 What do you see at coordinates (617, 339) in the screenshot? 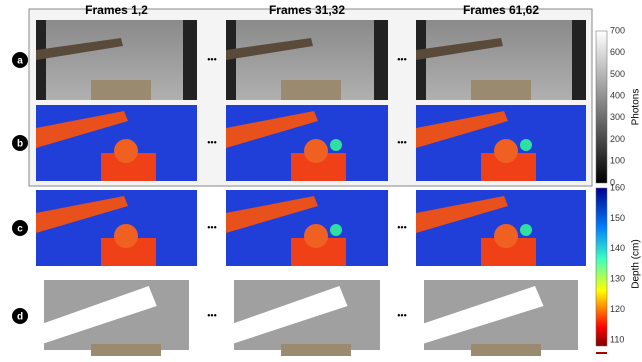
I see `tick-label: 110` at bounding box center [617, 339].